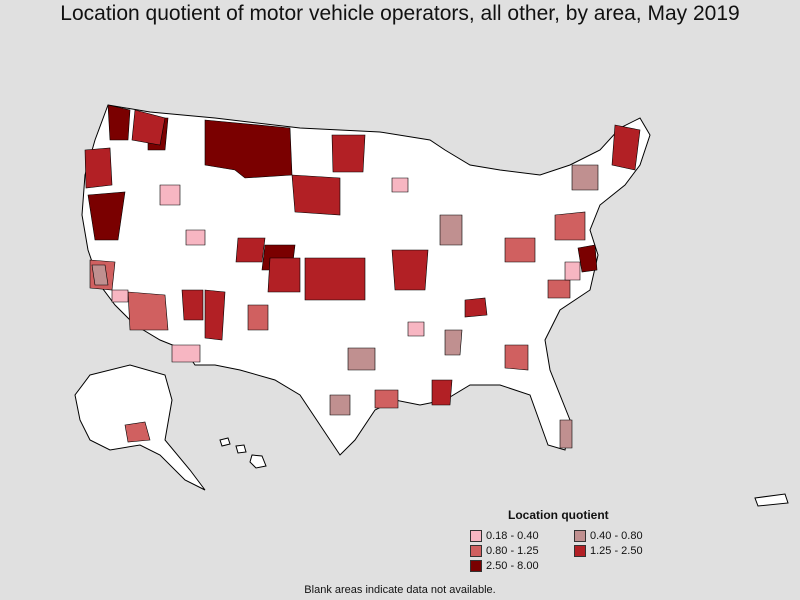 The height and width of the screenshot is (600, 800). What do you see at coordinates (340, 405) in the screenshot?
I see `area-texas-central` at bounding box center [340, 405].